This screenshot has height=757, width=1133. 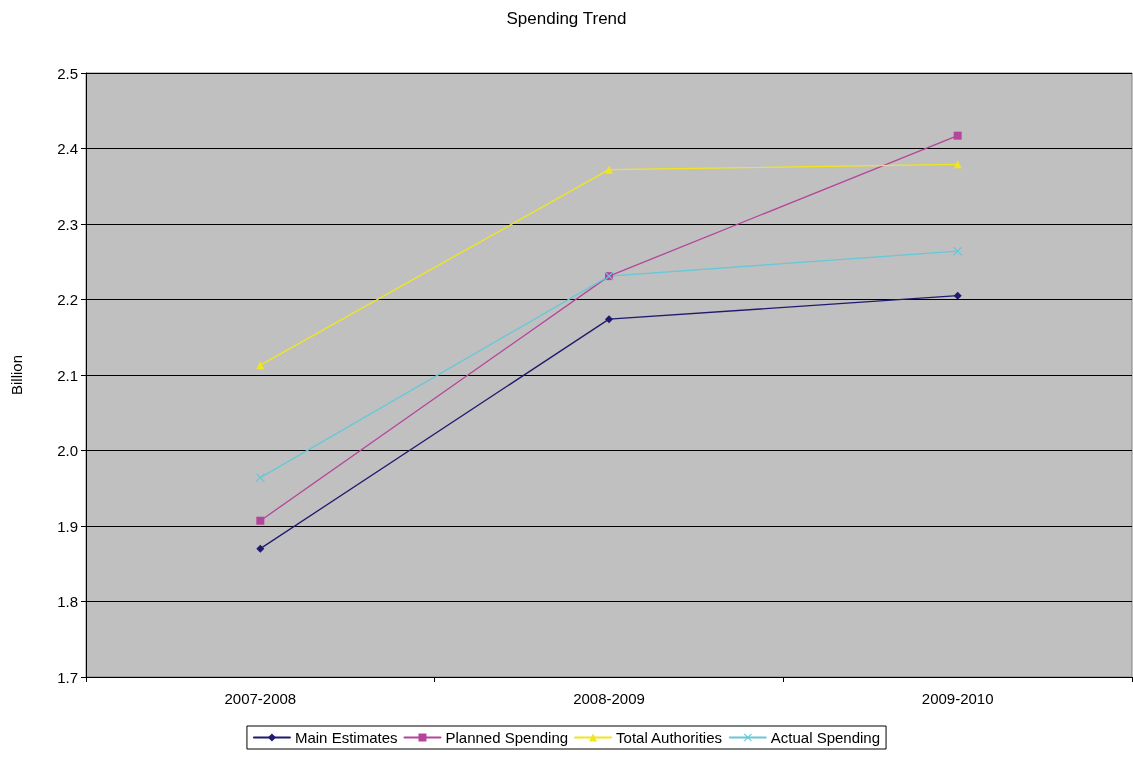 What do you see at coordinates (825, 737) in the screenshot?
I see `legend-label: Actual Spending` at bounding box center [825, 737].